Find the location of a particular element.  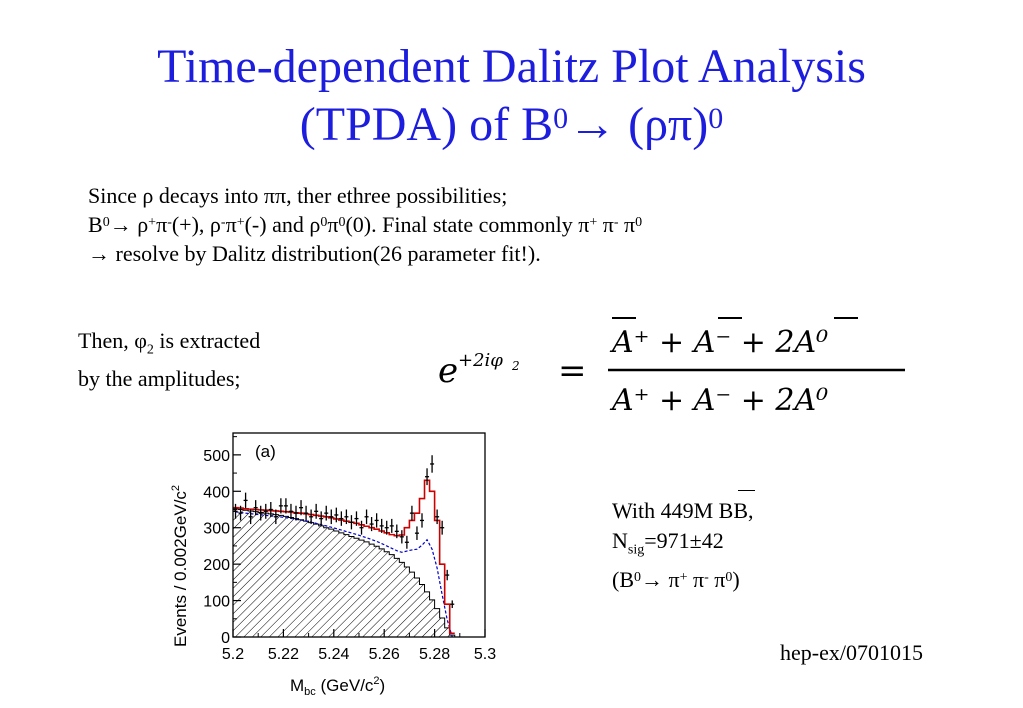

title-line-2: (TPDA) of B0→ (ρπ)0 is located at coordinates (511, 124).